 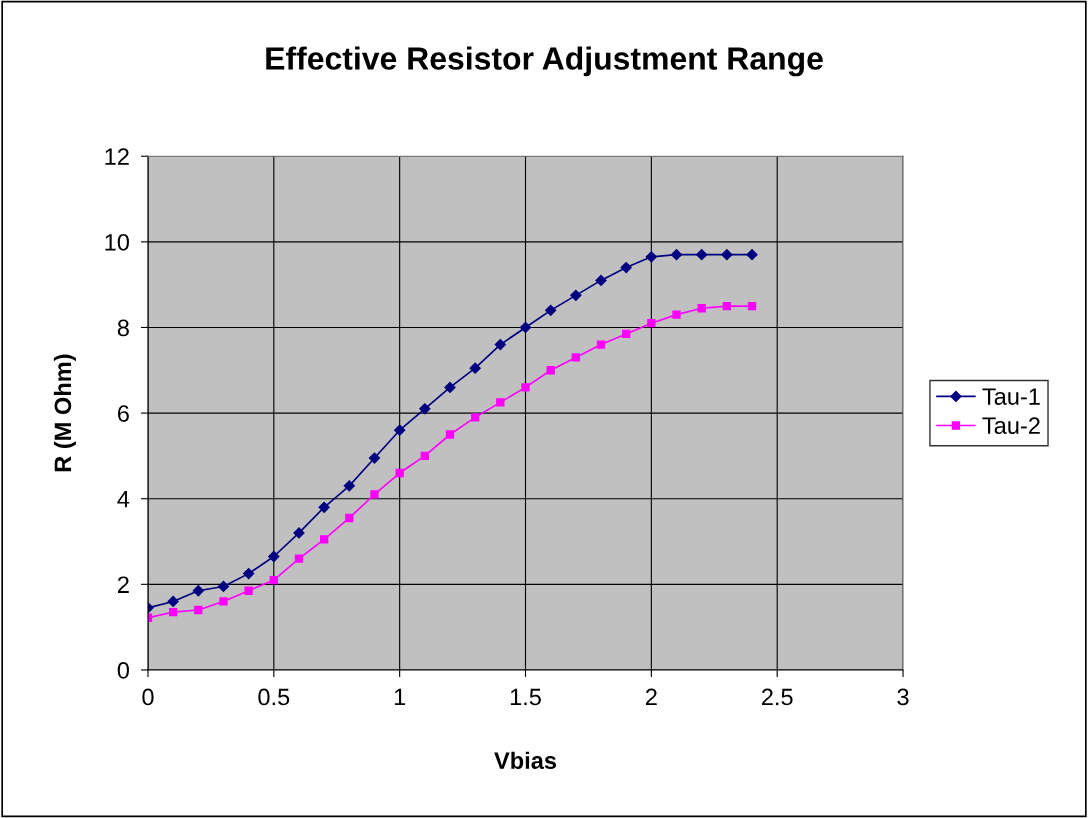 I want to click on legend-label: Tau-1, so click(x=1011, y=396).